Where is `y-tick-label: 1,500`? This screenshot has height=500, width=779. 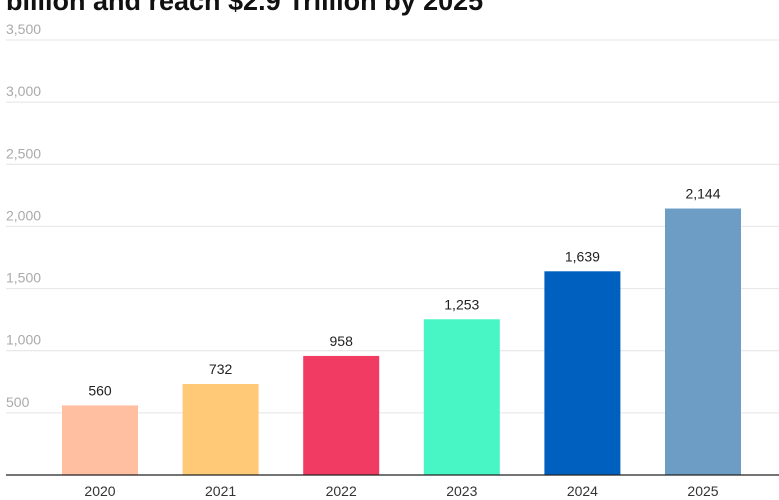 y-tick-label: 1,500 is located at coordinates (23, 278).